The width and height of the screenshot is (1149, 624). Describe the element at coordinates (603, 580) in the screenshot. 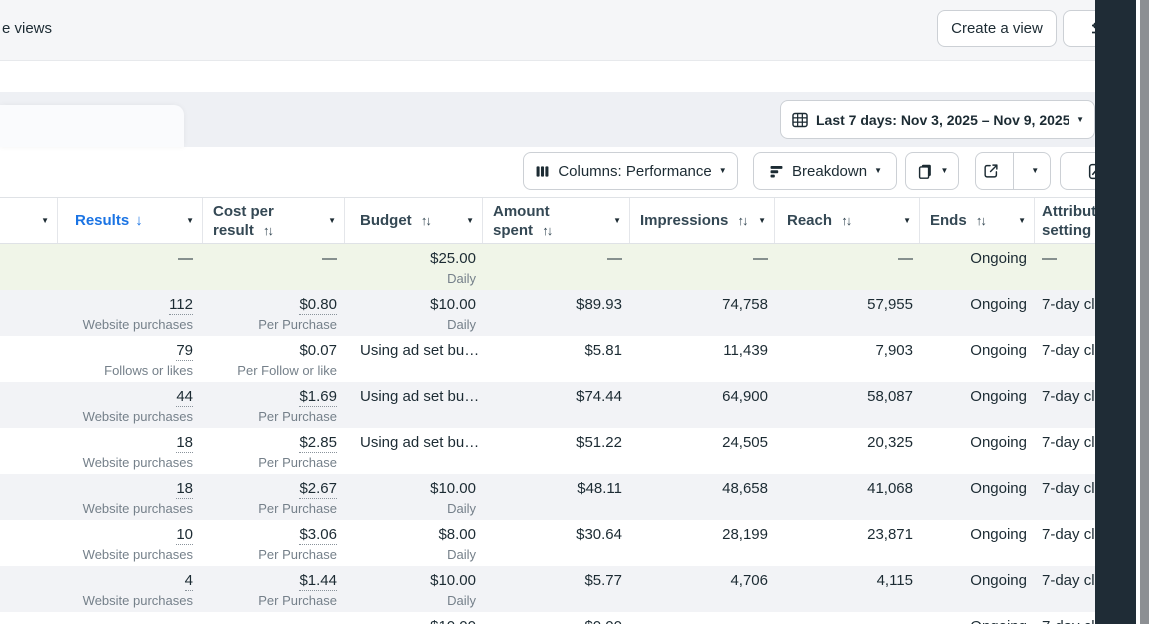

I see `cell-spent: $5.77` at that location.